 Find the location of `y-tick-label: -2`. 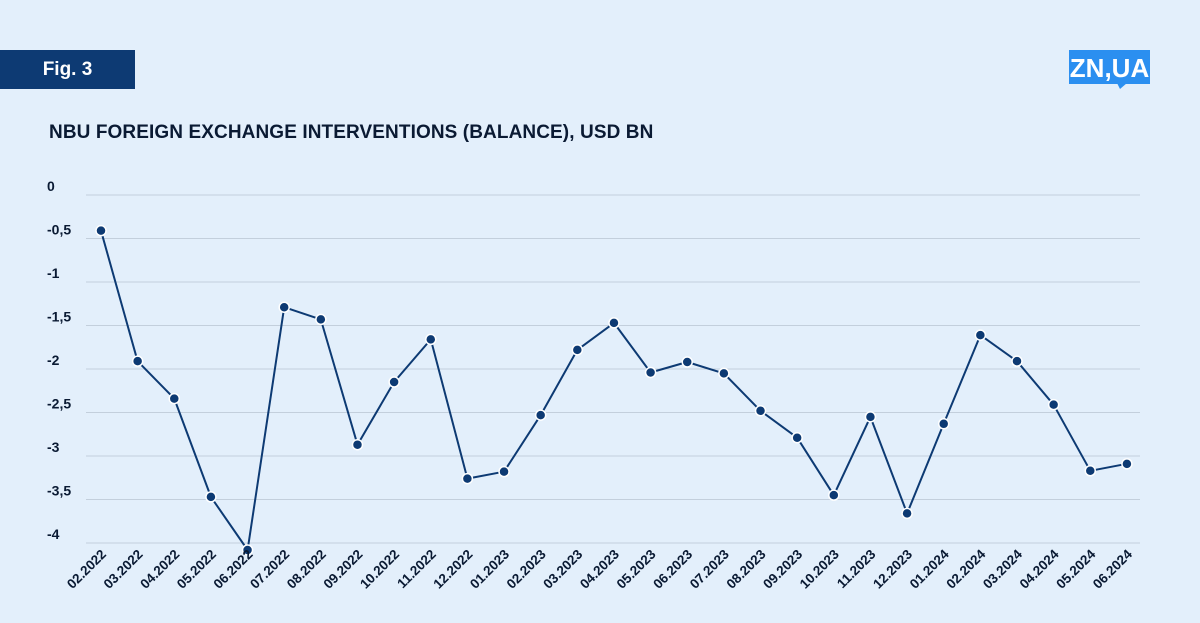

y-tick-label: -2 is located at coordinates (53, 360).